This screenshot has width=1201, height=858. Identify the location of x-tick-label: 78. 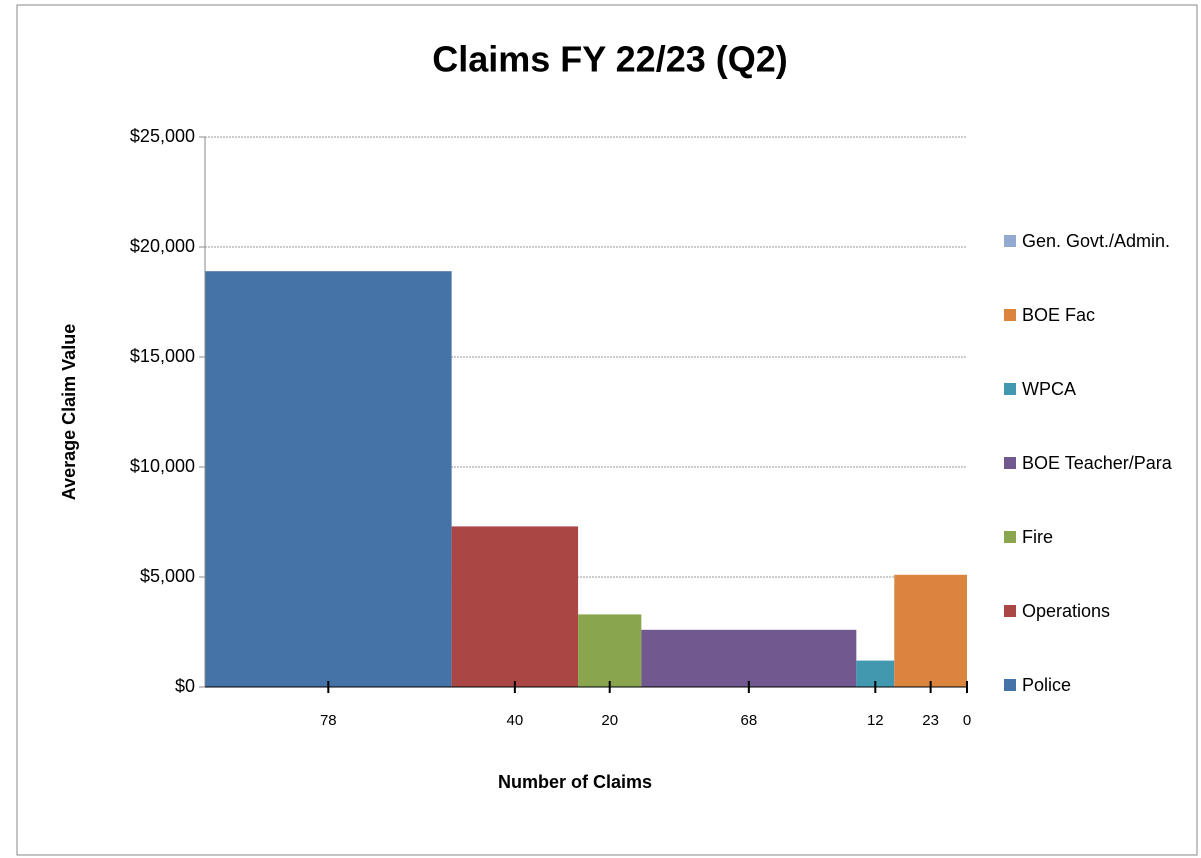
(328, 720).